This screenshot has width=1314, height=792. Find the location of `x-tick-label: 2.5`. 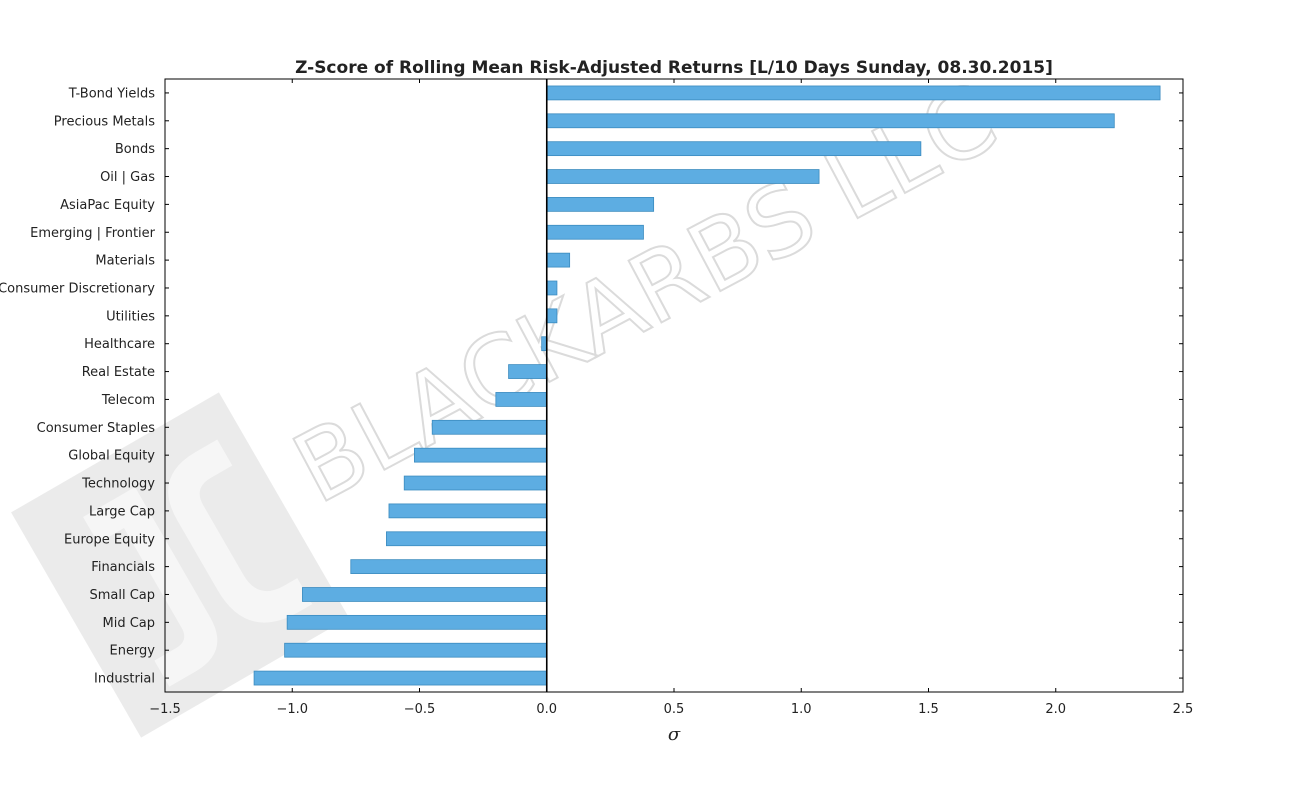

x-tick-label: 2.5 is located at coordinates (1183, 709).